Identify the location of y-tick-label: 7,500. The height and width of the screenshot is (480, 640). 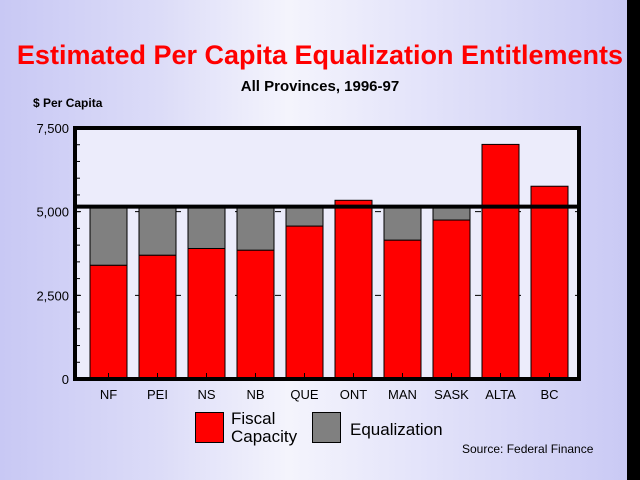
(52, 128).